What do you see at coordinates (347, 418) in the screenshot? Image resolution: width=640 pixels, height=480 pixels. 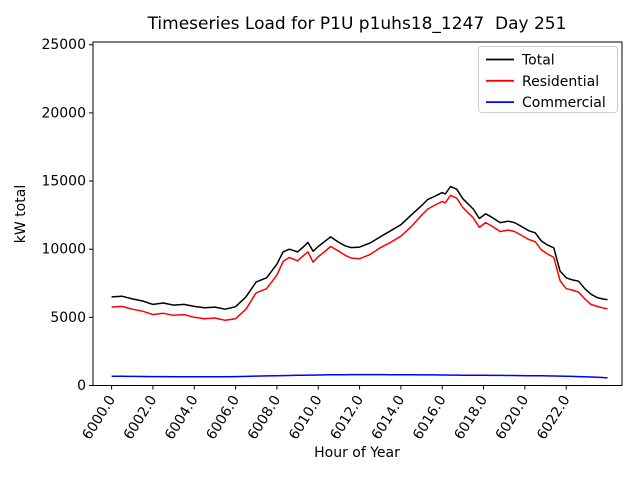 I see `x-tick-label: 6012.0` at bounding box center [347, 418].